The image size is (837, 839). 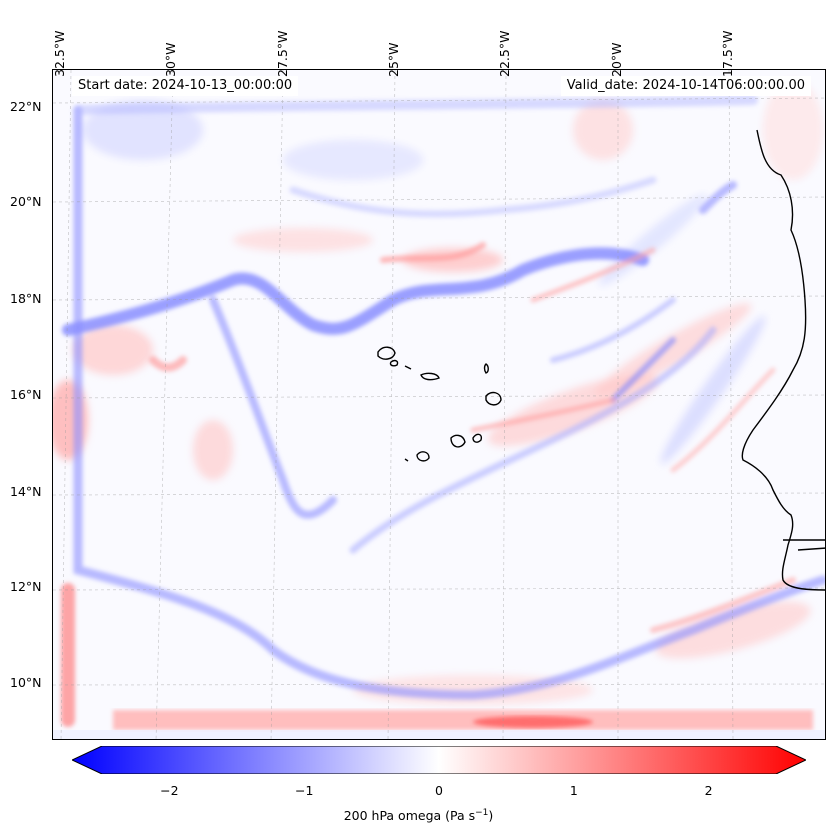 What do you see at coordinates (304, 790) in the screenshot?
I see `colorbar-tick-label: −1` at bounding box center [304, 790].